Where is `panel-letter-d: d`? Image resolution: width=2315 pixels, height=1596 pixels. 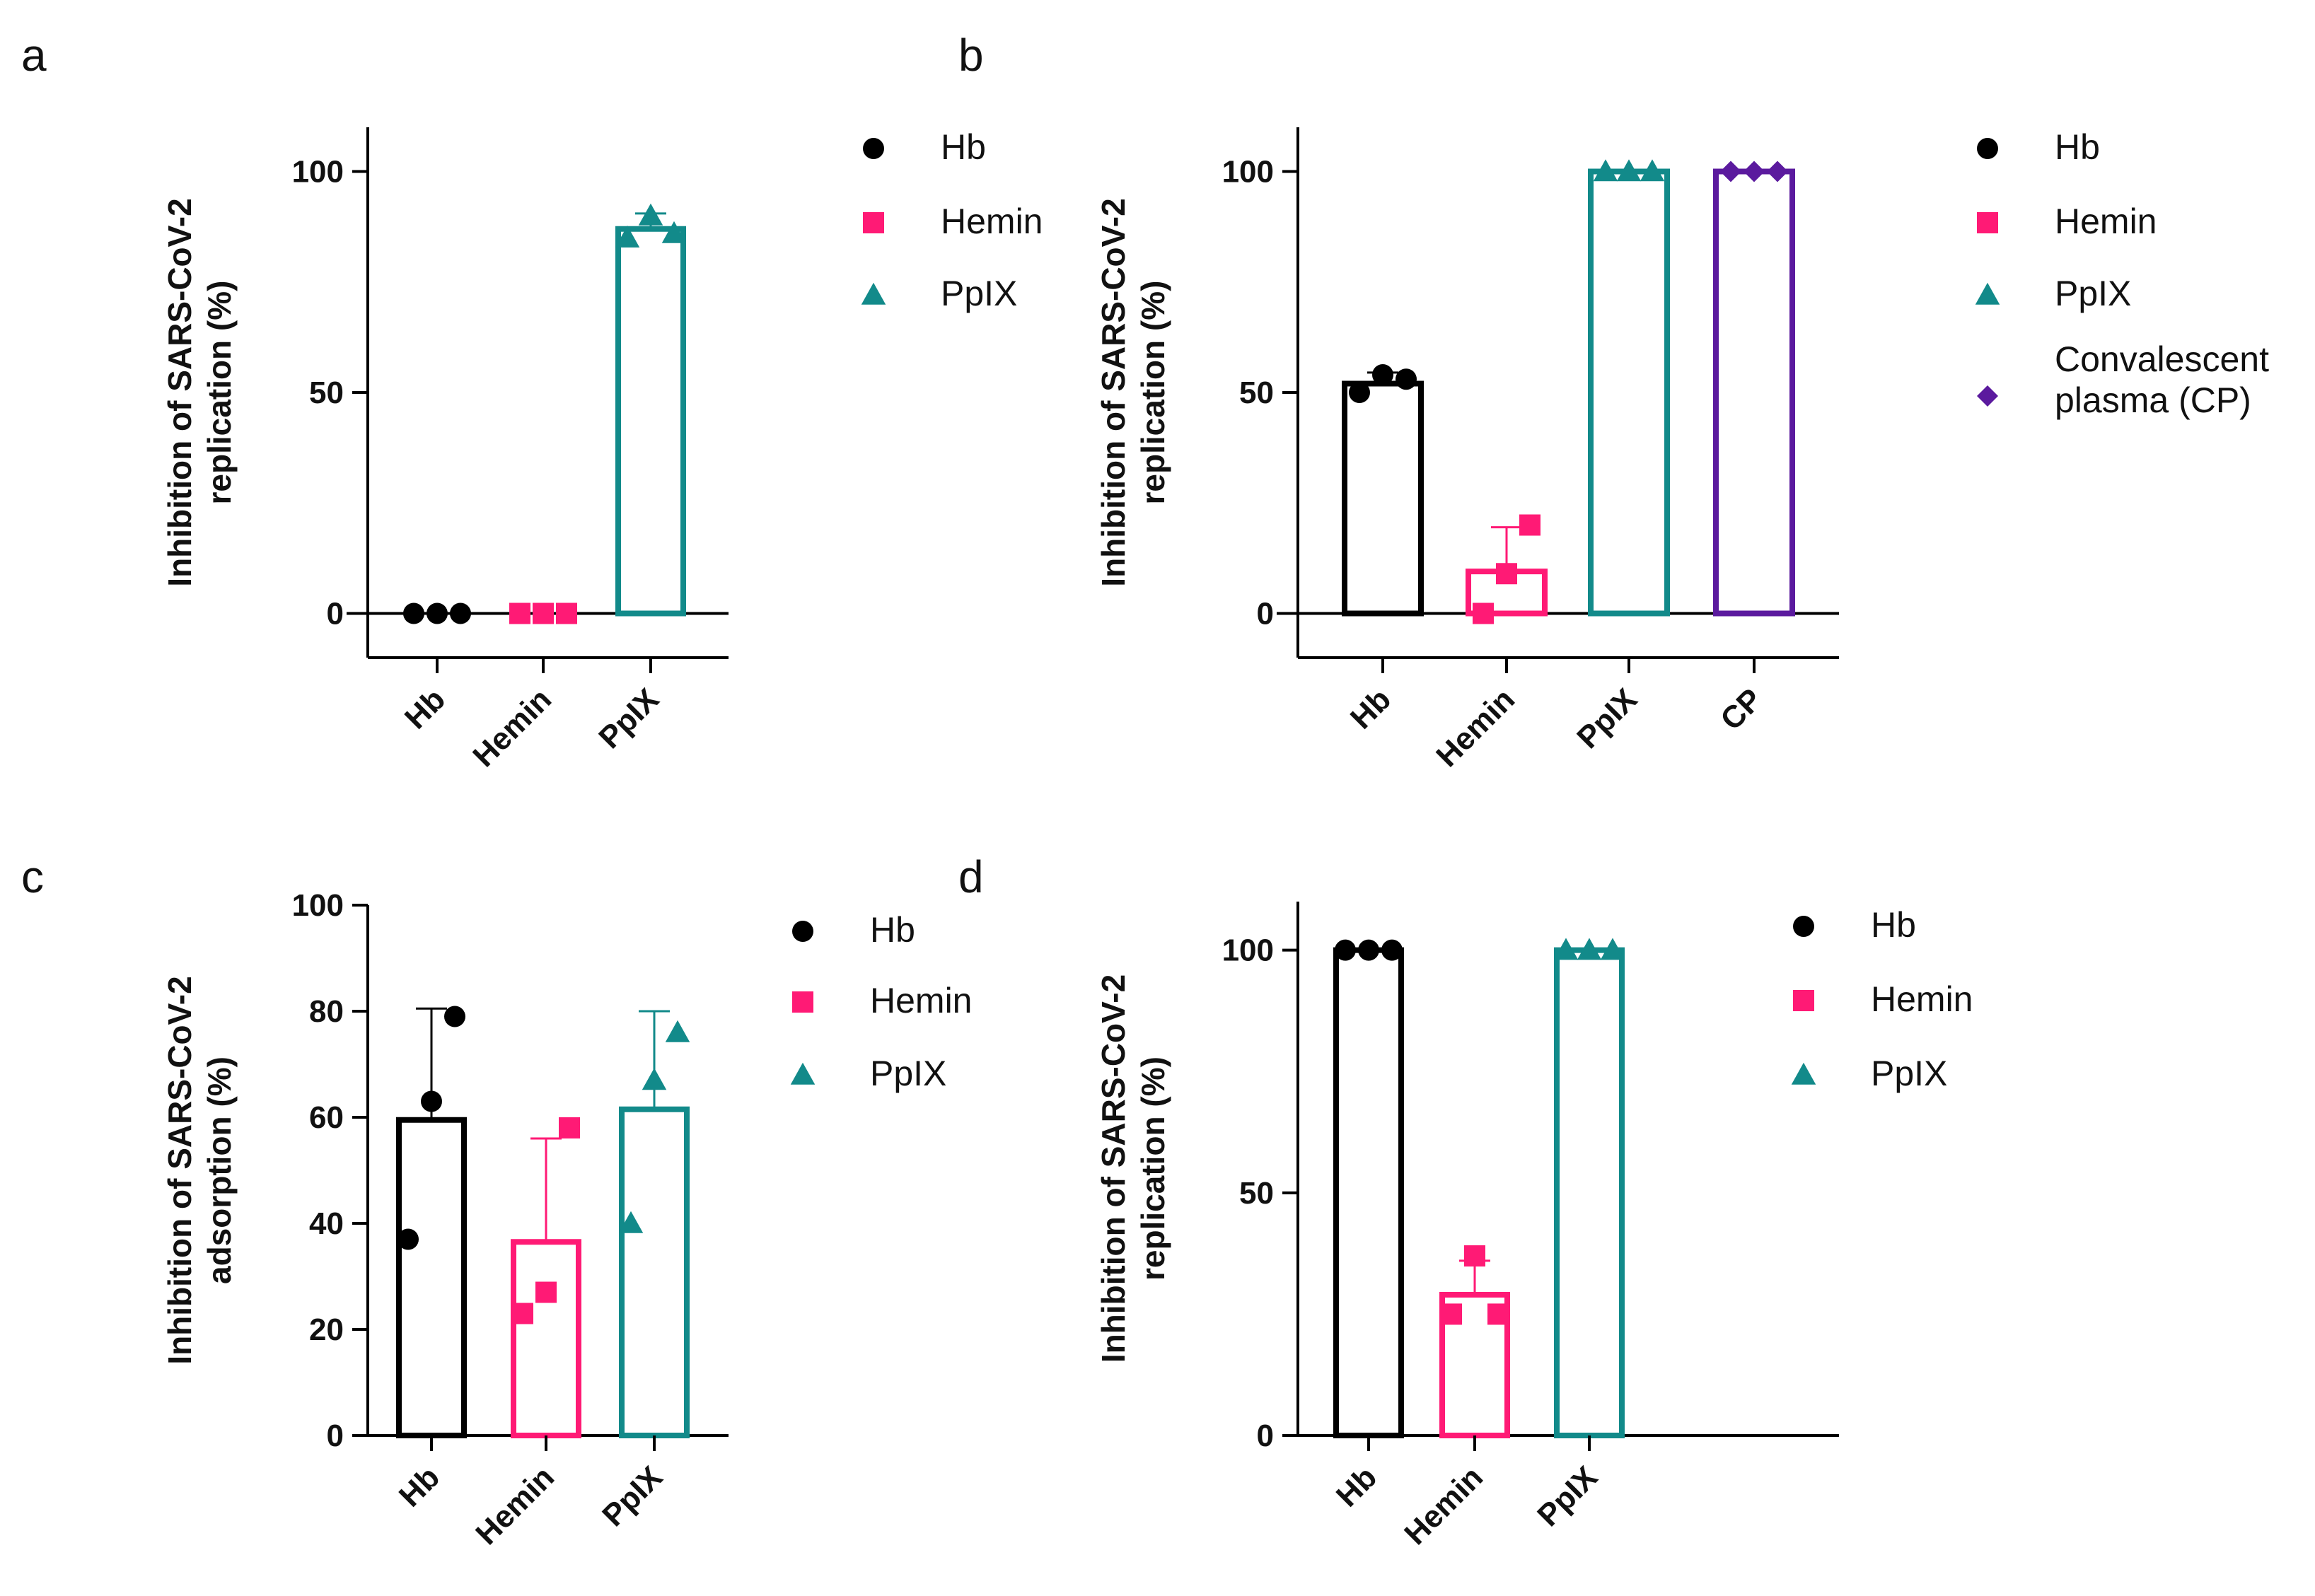
panel-letter-d: d is located at coordinates (971, 876).